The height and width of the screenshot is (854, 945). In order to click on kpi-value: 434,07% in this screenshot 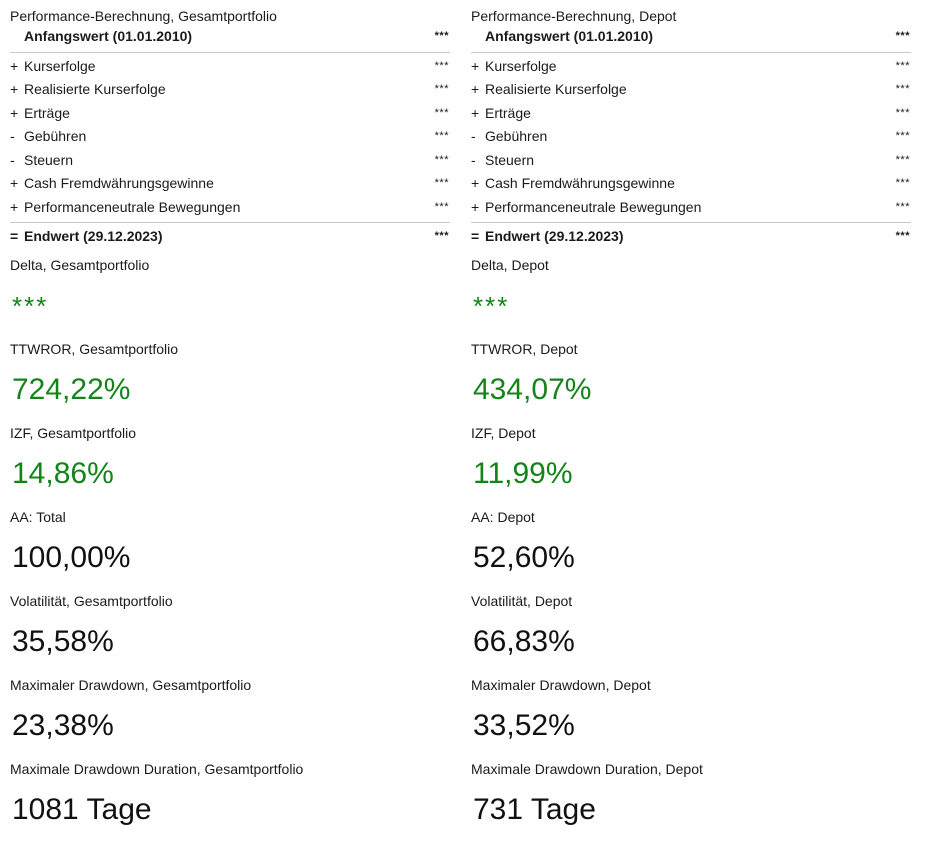, I will do `click(532, 389)`.